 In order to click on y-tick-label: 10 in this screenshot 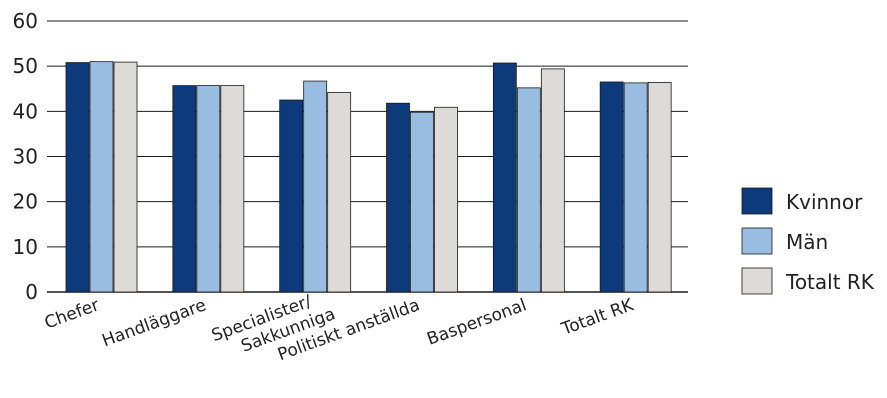, I will do `click(25, 247)`.